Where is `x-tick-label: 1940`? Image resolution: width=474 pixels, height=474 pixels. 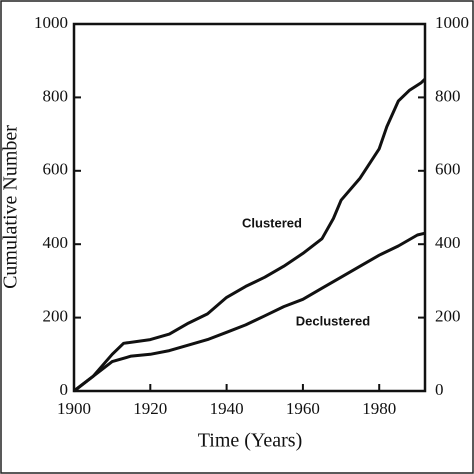
x-tick-label: 1940 is located at coordinates (227, 408).